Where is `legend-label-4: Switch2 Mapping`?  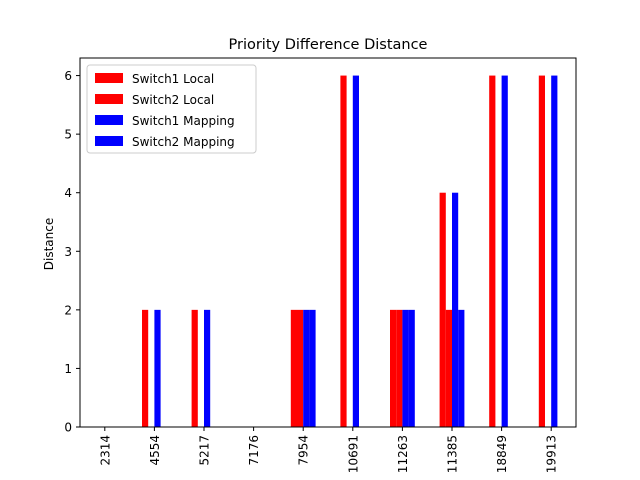
legend-label-4: Switch2 Mapping is located at coordinates (183, 142).